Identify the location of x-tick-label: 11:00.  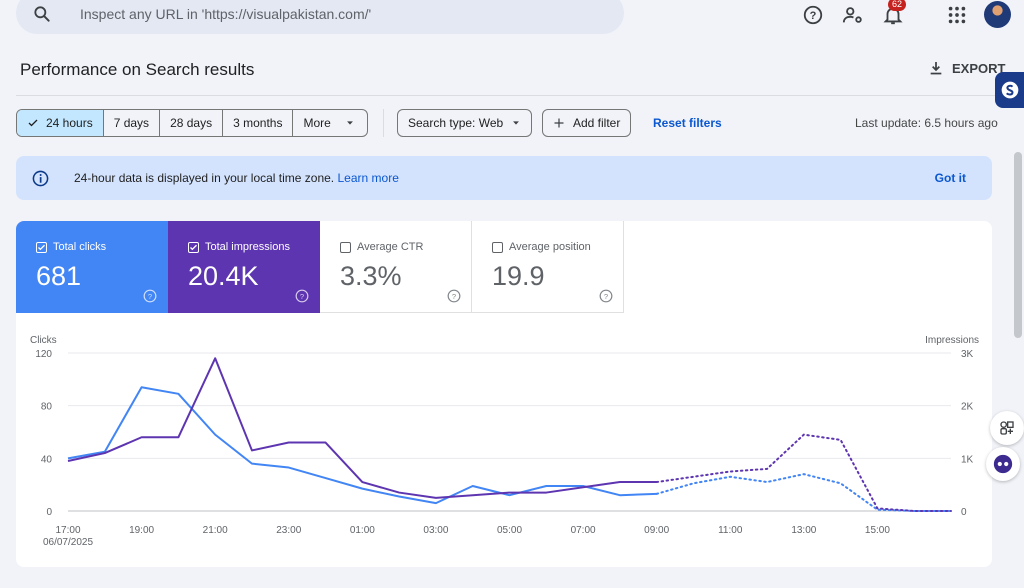
(730, 530).